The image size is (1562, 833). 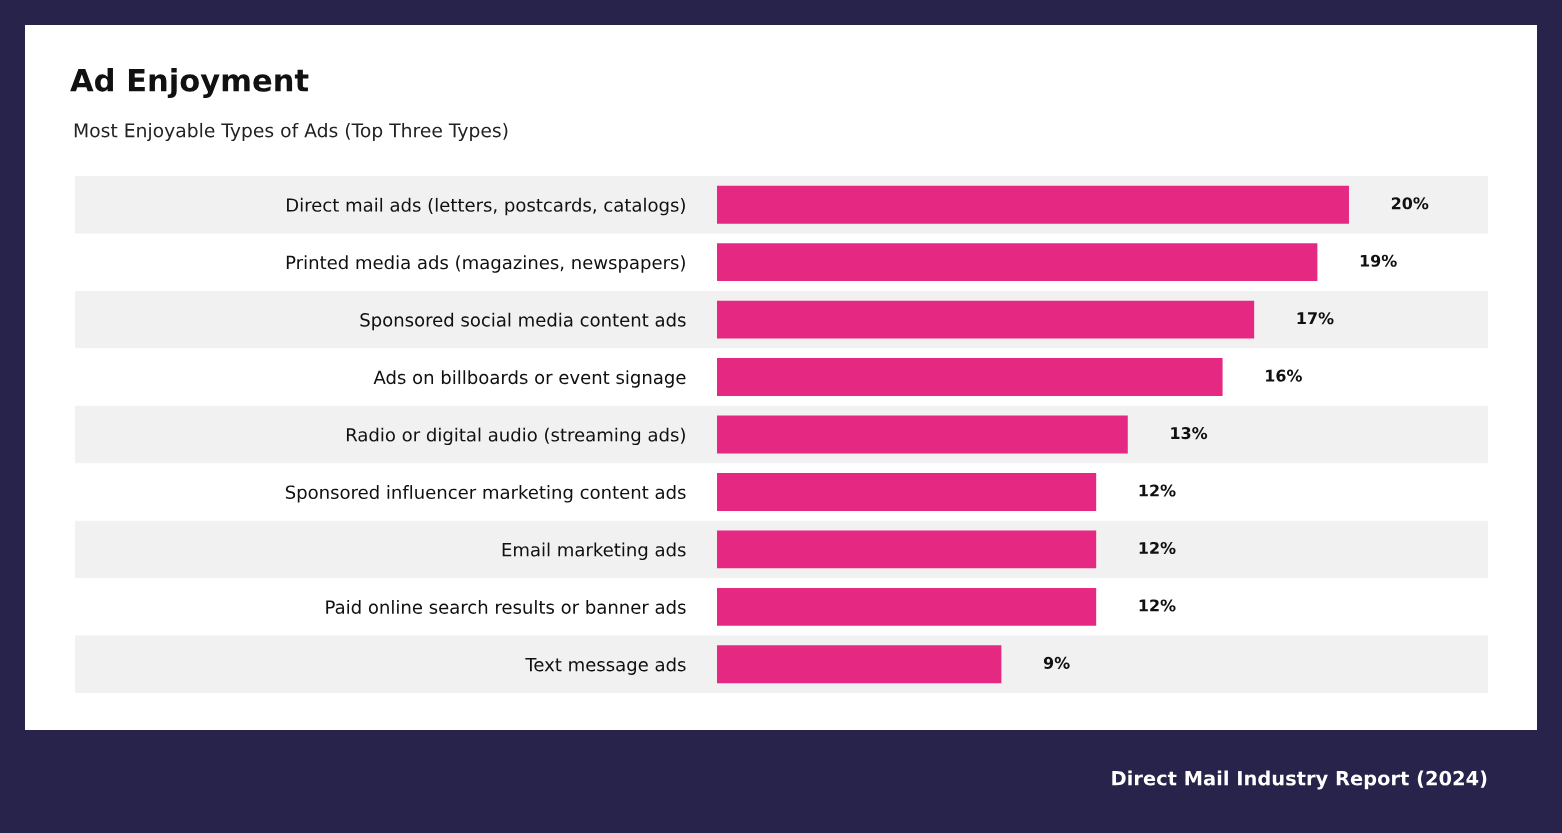 I want to click on y-tick-label: Sponsored social media content ads, so click(x=523, y=321).